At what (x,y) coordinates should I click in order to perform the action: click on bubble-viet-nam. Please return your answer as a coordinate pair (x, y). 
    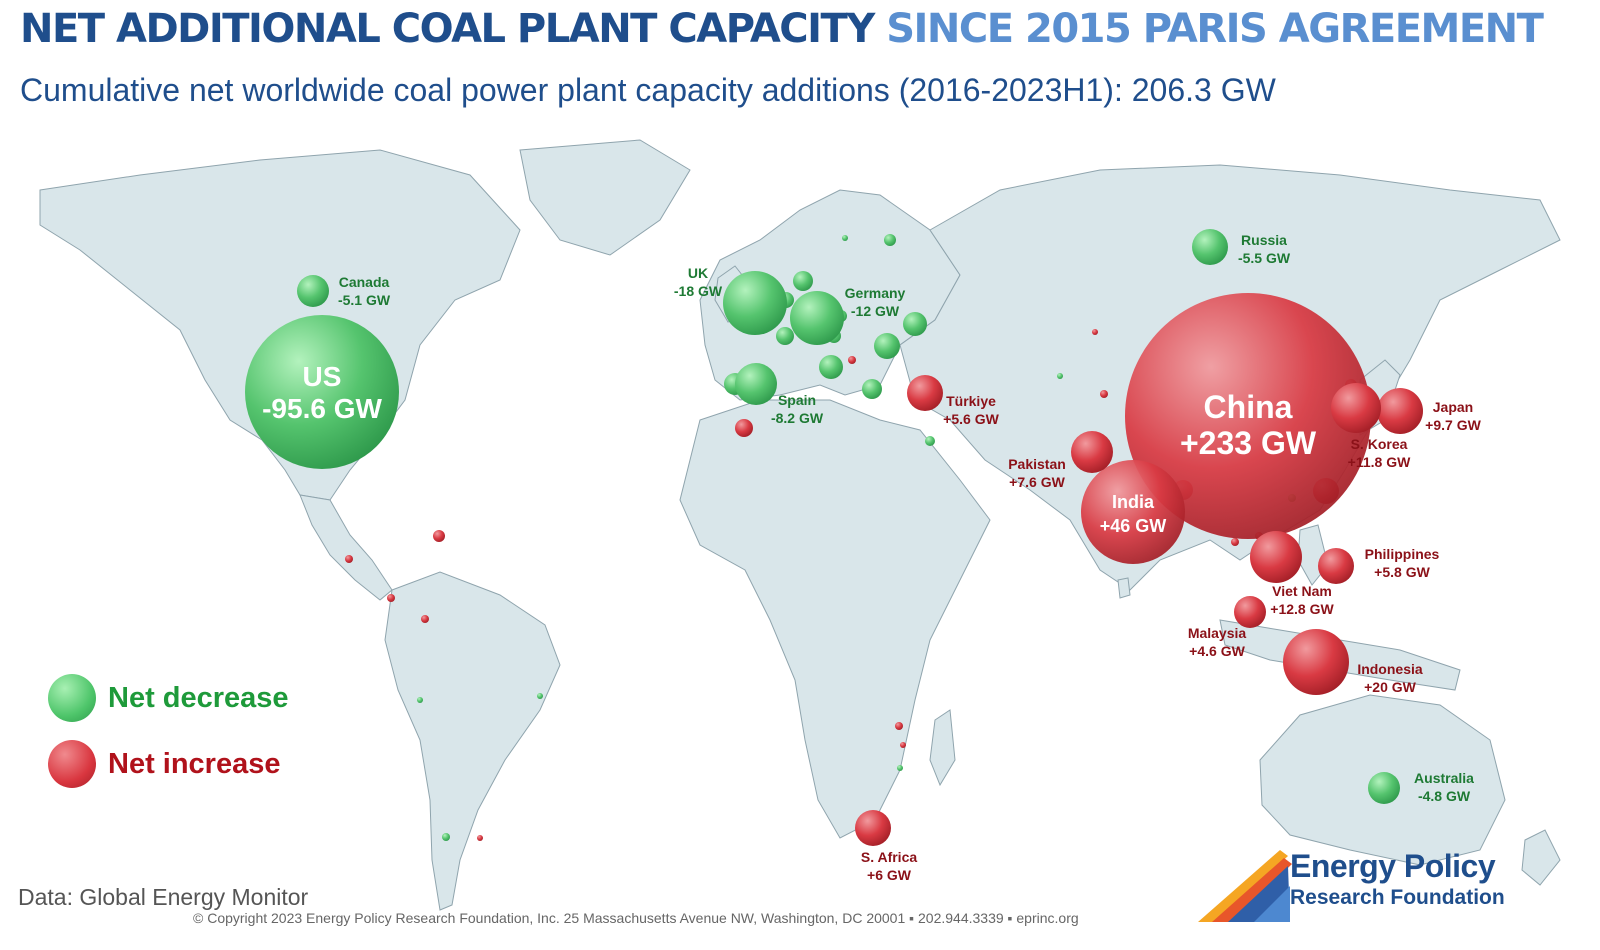
    Looking at the image, I should click on (1276, 557).